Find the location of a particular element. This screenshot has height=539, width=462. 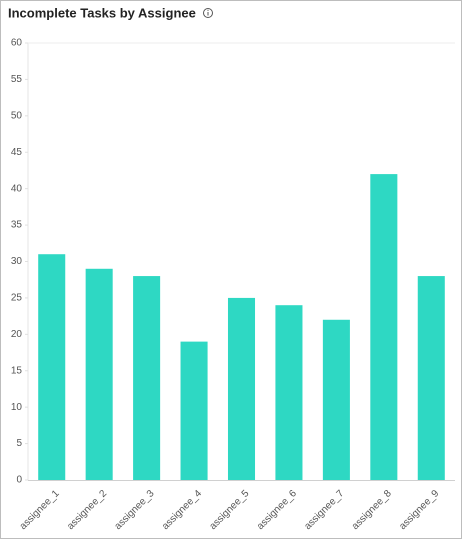

y-tick-label: 40 is located at coordinates (17, 188).